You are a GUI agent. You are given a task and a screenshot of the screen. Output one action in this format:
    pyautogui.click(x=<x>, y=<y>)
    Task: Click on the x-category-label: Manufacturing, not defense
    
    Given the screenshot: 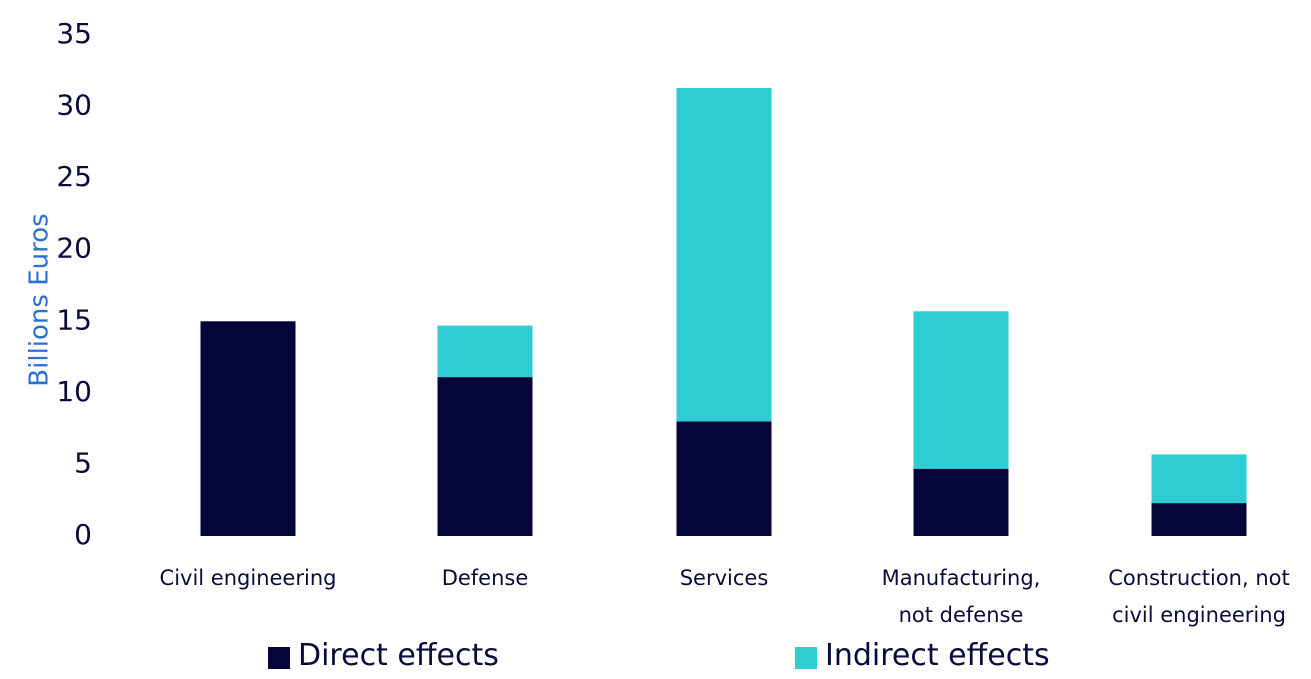 What is the action you would take?
    pyautogui.click(x=961, y=596)
    